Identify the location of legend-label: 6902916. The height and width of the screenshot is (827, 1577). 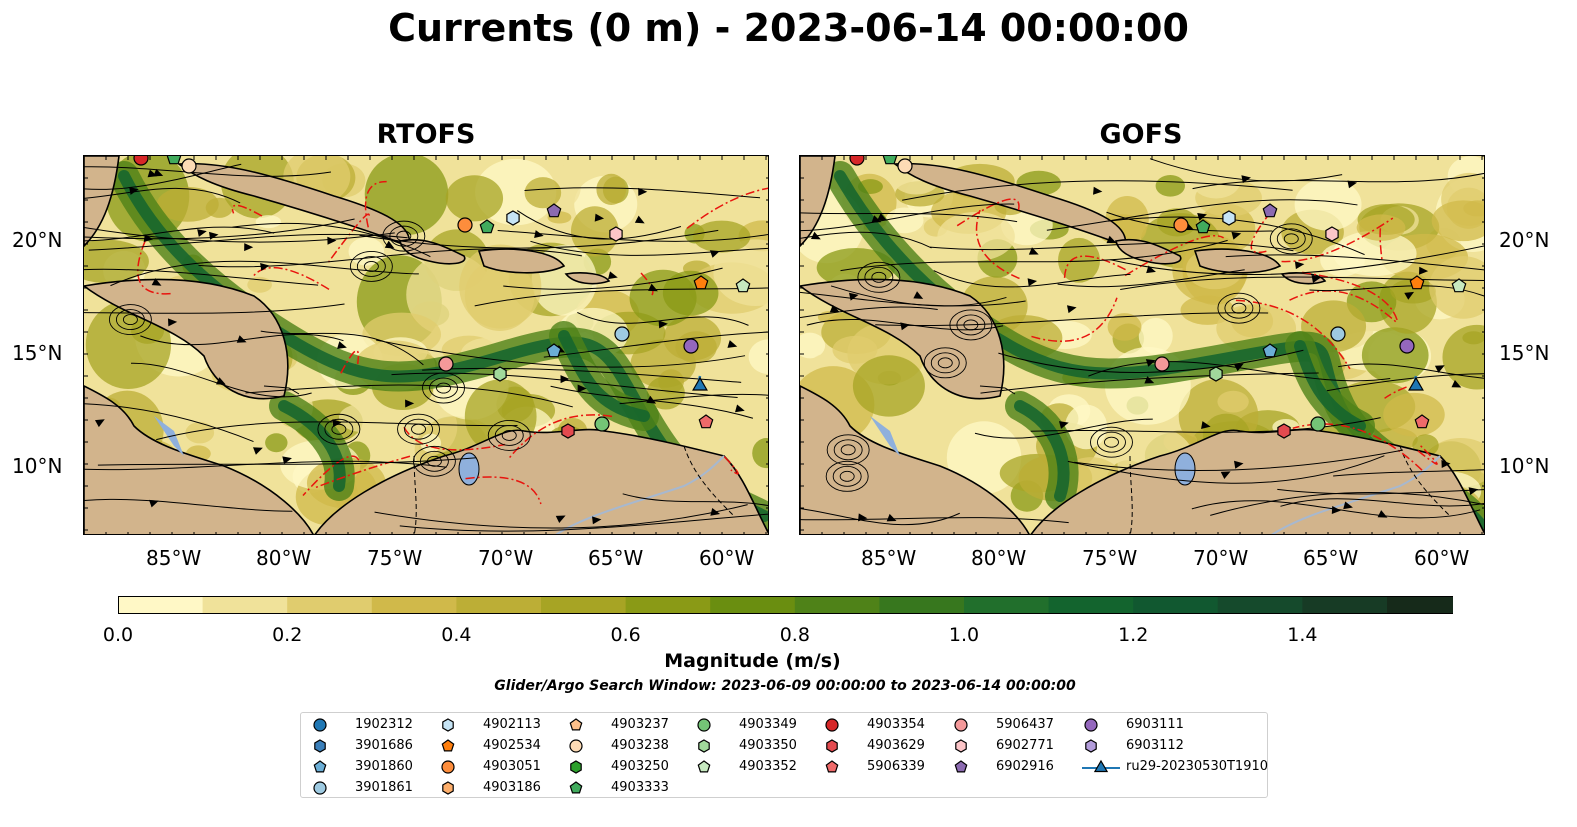
(1025, 766).